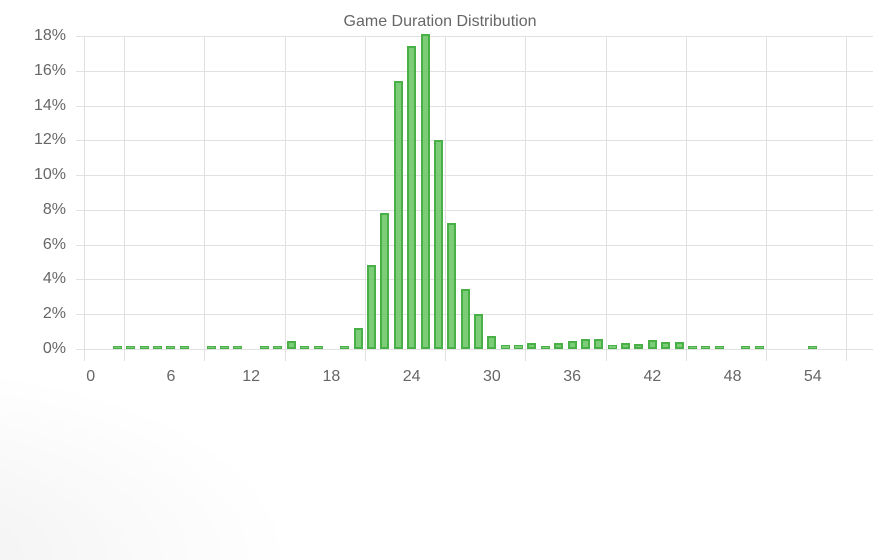 The height and width of the screenshot is (560, 880). I want to click on x-tick-label: 12, so click(251, 376).